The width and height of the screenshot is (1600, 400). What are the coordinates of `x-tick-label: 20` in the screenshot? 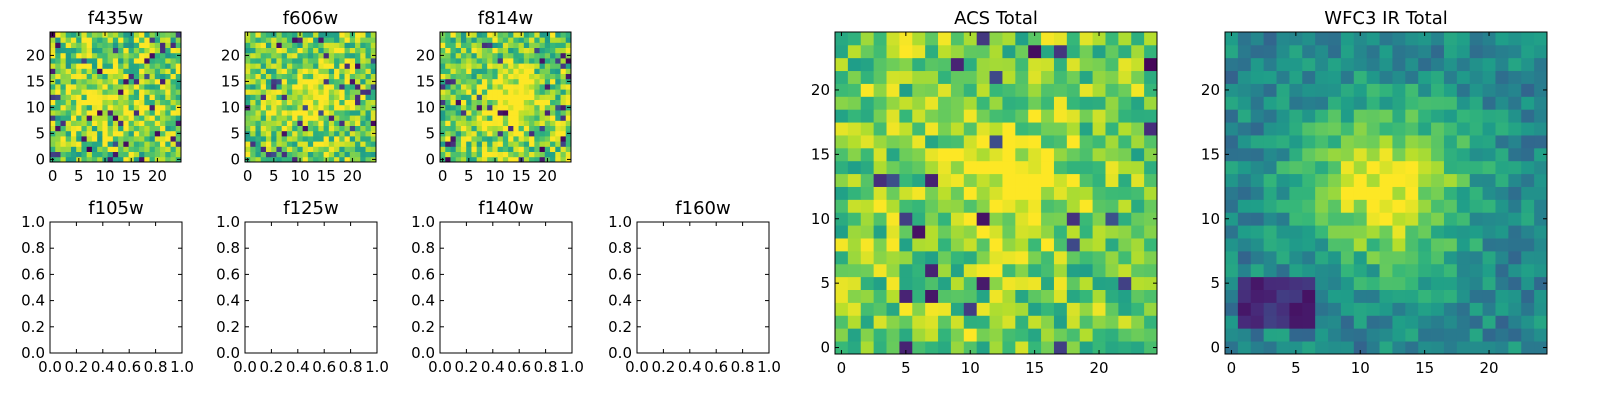 It's located at (352, 176).